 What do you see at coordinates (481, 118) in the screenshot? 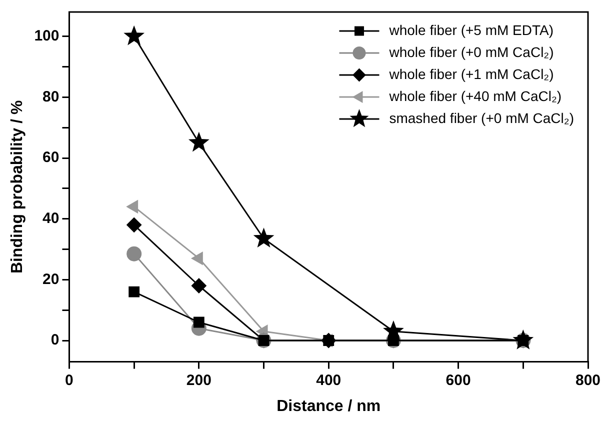
I see `legend-label: smashed fiber (+0 mM CaCl₂)` at bounding box center [481, 118].